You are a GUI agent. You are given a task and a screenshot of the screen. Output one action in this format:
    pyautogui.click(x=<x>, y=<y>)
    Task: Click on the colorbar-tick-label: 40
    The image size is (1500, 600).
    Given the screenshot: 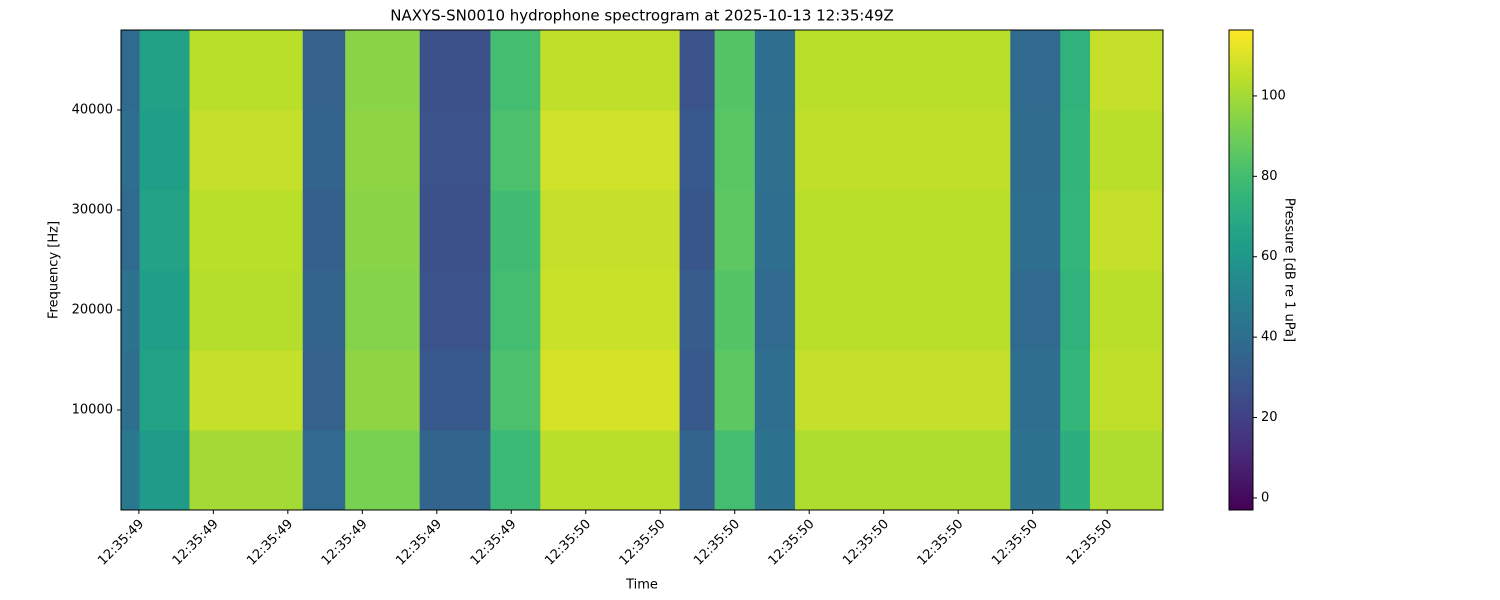 What is the action you would take?
    pyautogui.click(x=1269, y=337)
    